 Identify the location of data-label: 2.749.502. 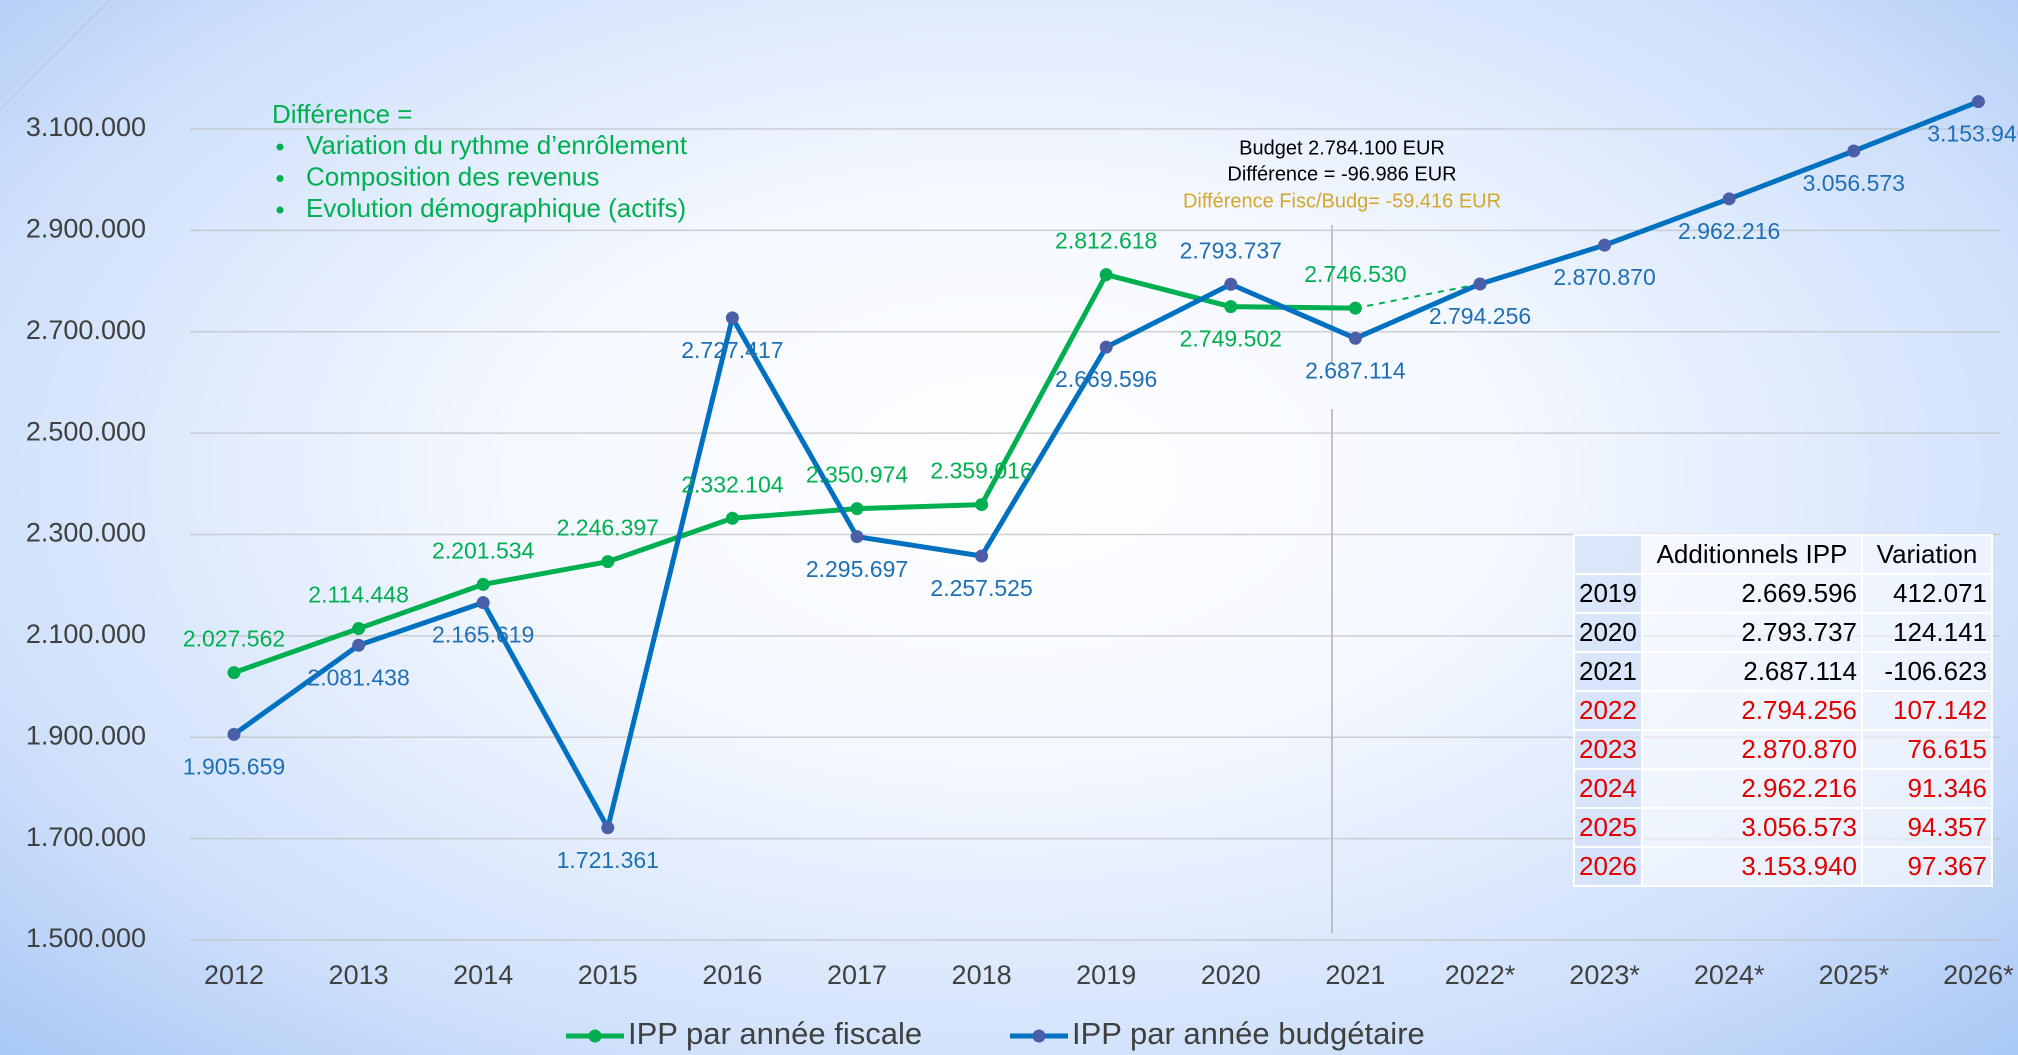
(1231, 339).